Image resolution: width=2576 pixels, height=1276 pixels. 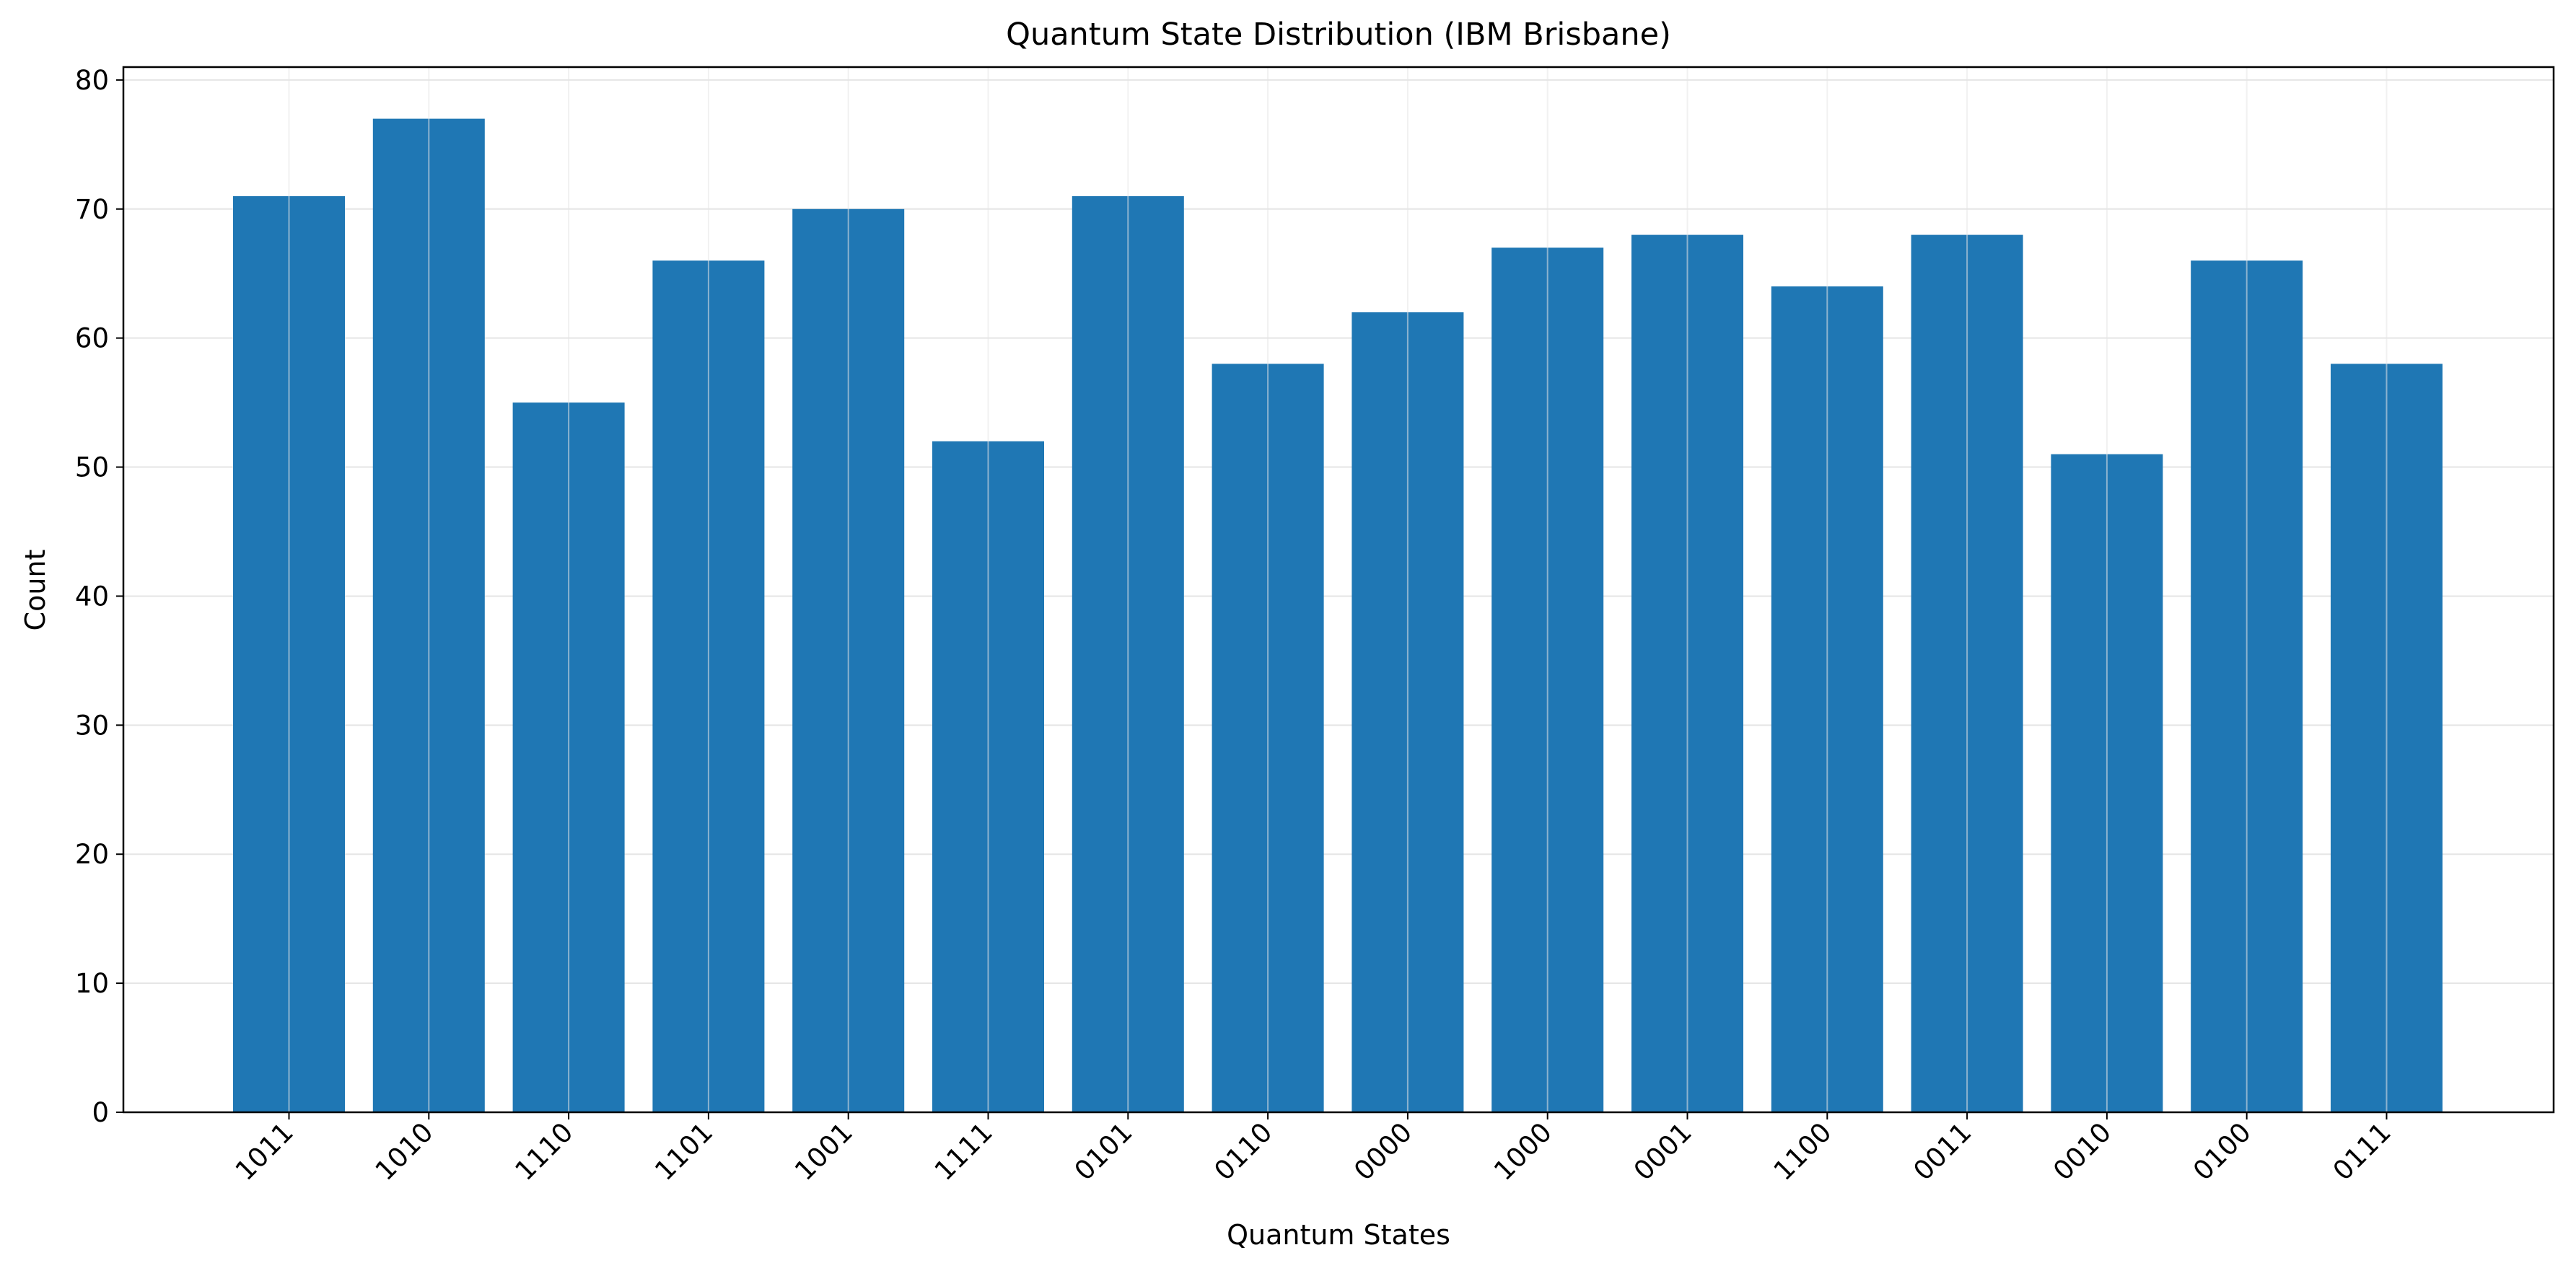 What do you see at coordinates (101, 1112) in the screenshot?
I see `y-tick-label: 0` at bounding box center [101, 1112].